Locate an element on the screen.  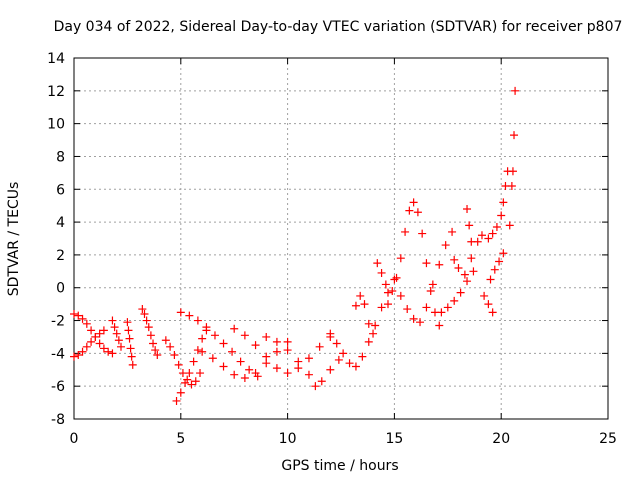
x-tick-label: 20 is located at coordinates (501, 439).